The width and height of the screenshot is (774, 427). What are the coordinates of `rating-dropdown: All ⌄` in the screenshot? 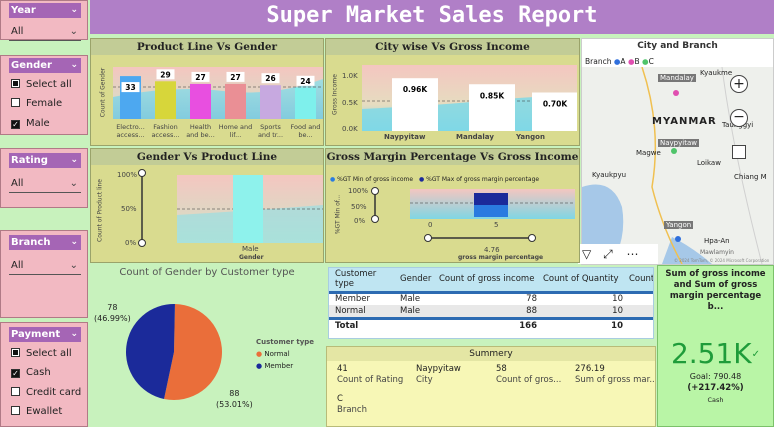 It's located at (45, 183).